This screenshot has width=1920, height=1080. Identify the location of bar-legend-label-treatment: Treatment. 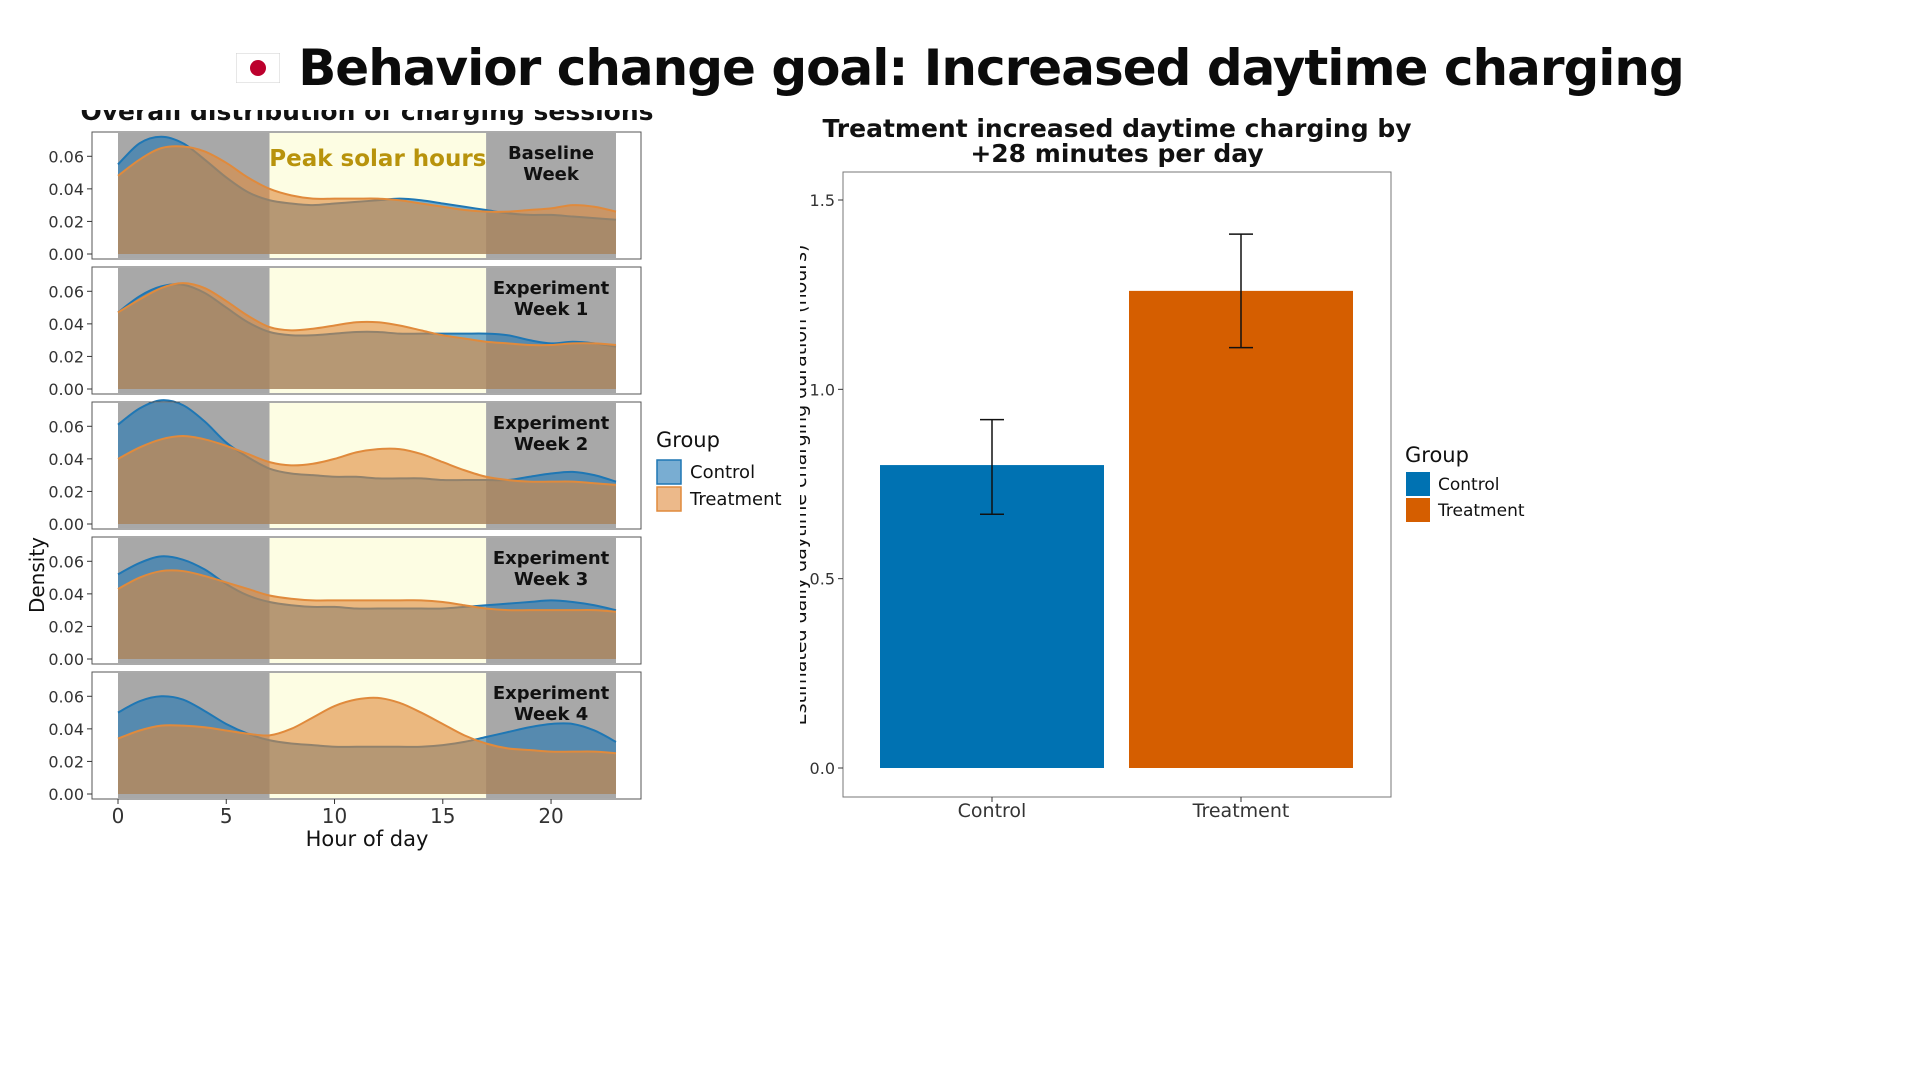
(1481, 511).